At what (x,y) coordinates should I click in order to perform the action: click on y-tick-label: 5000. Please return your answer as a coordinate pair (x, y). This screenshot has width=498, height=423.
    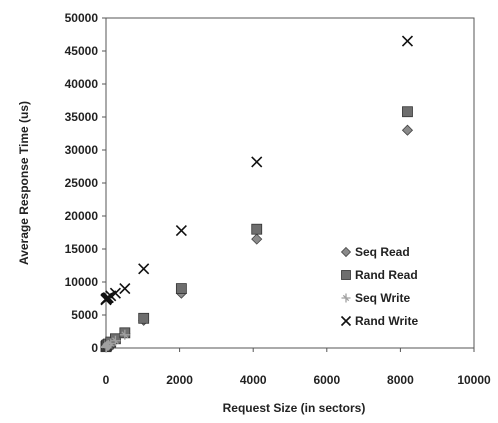
    Looking at the image, I should click on (84, 315).